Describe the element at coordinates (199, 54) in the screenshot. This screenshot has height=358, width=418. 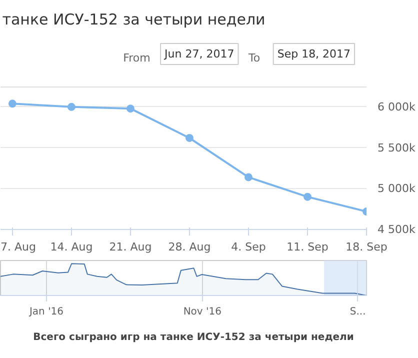
I see `text: Jun 27, 2017` at that location.